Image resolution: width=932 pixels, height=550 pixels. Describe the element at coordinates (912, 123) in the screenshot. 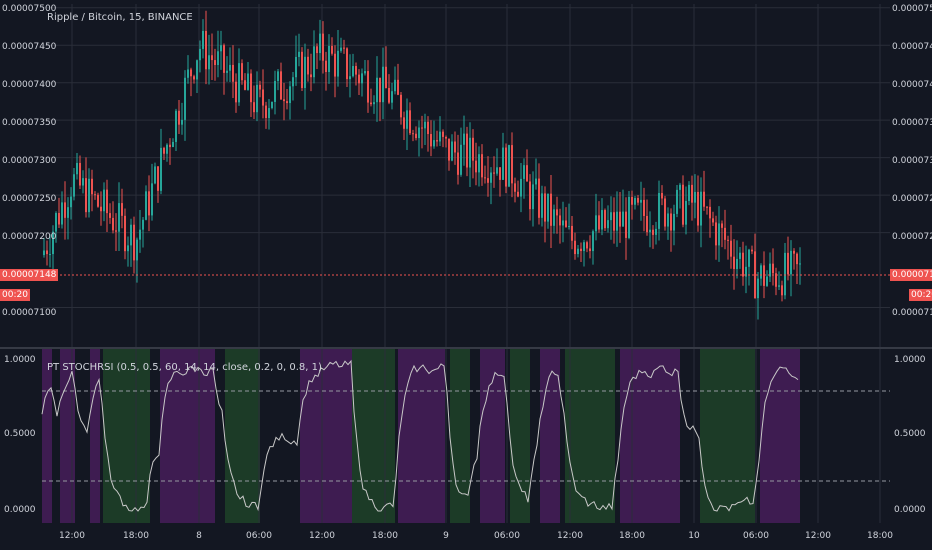

I see `right-axis-label: 0.00007350` at that location.